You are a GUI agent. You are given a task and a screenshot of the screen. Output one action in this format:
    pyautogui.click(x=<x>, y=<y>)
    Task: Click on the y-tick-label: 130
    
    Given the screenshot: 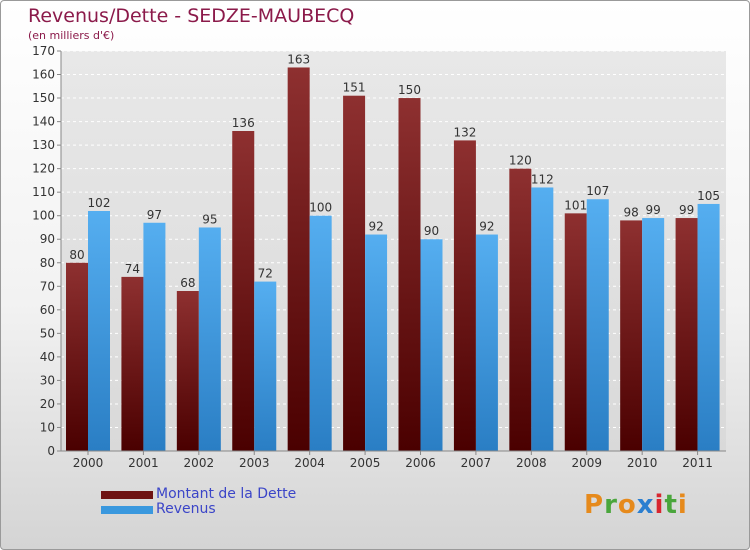 What is the action you would take?
    pyautogui.click(x=43, y=145)
    